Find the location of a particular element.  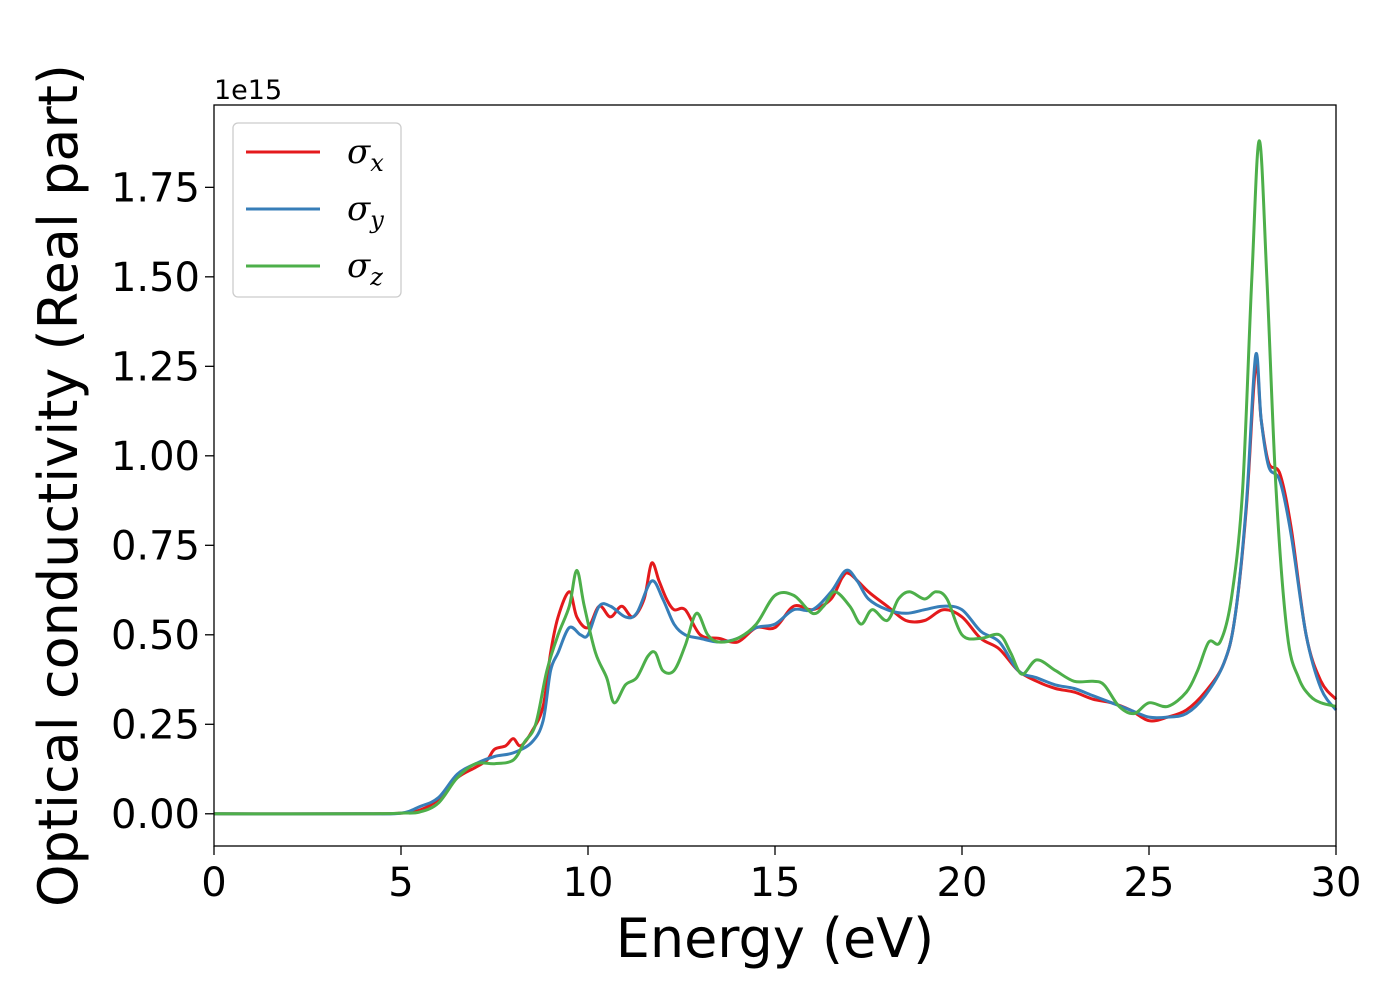

y-tick-label: 0.75 is located at coordinates (155, 546).